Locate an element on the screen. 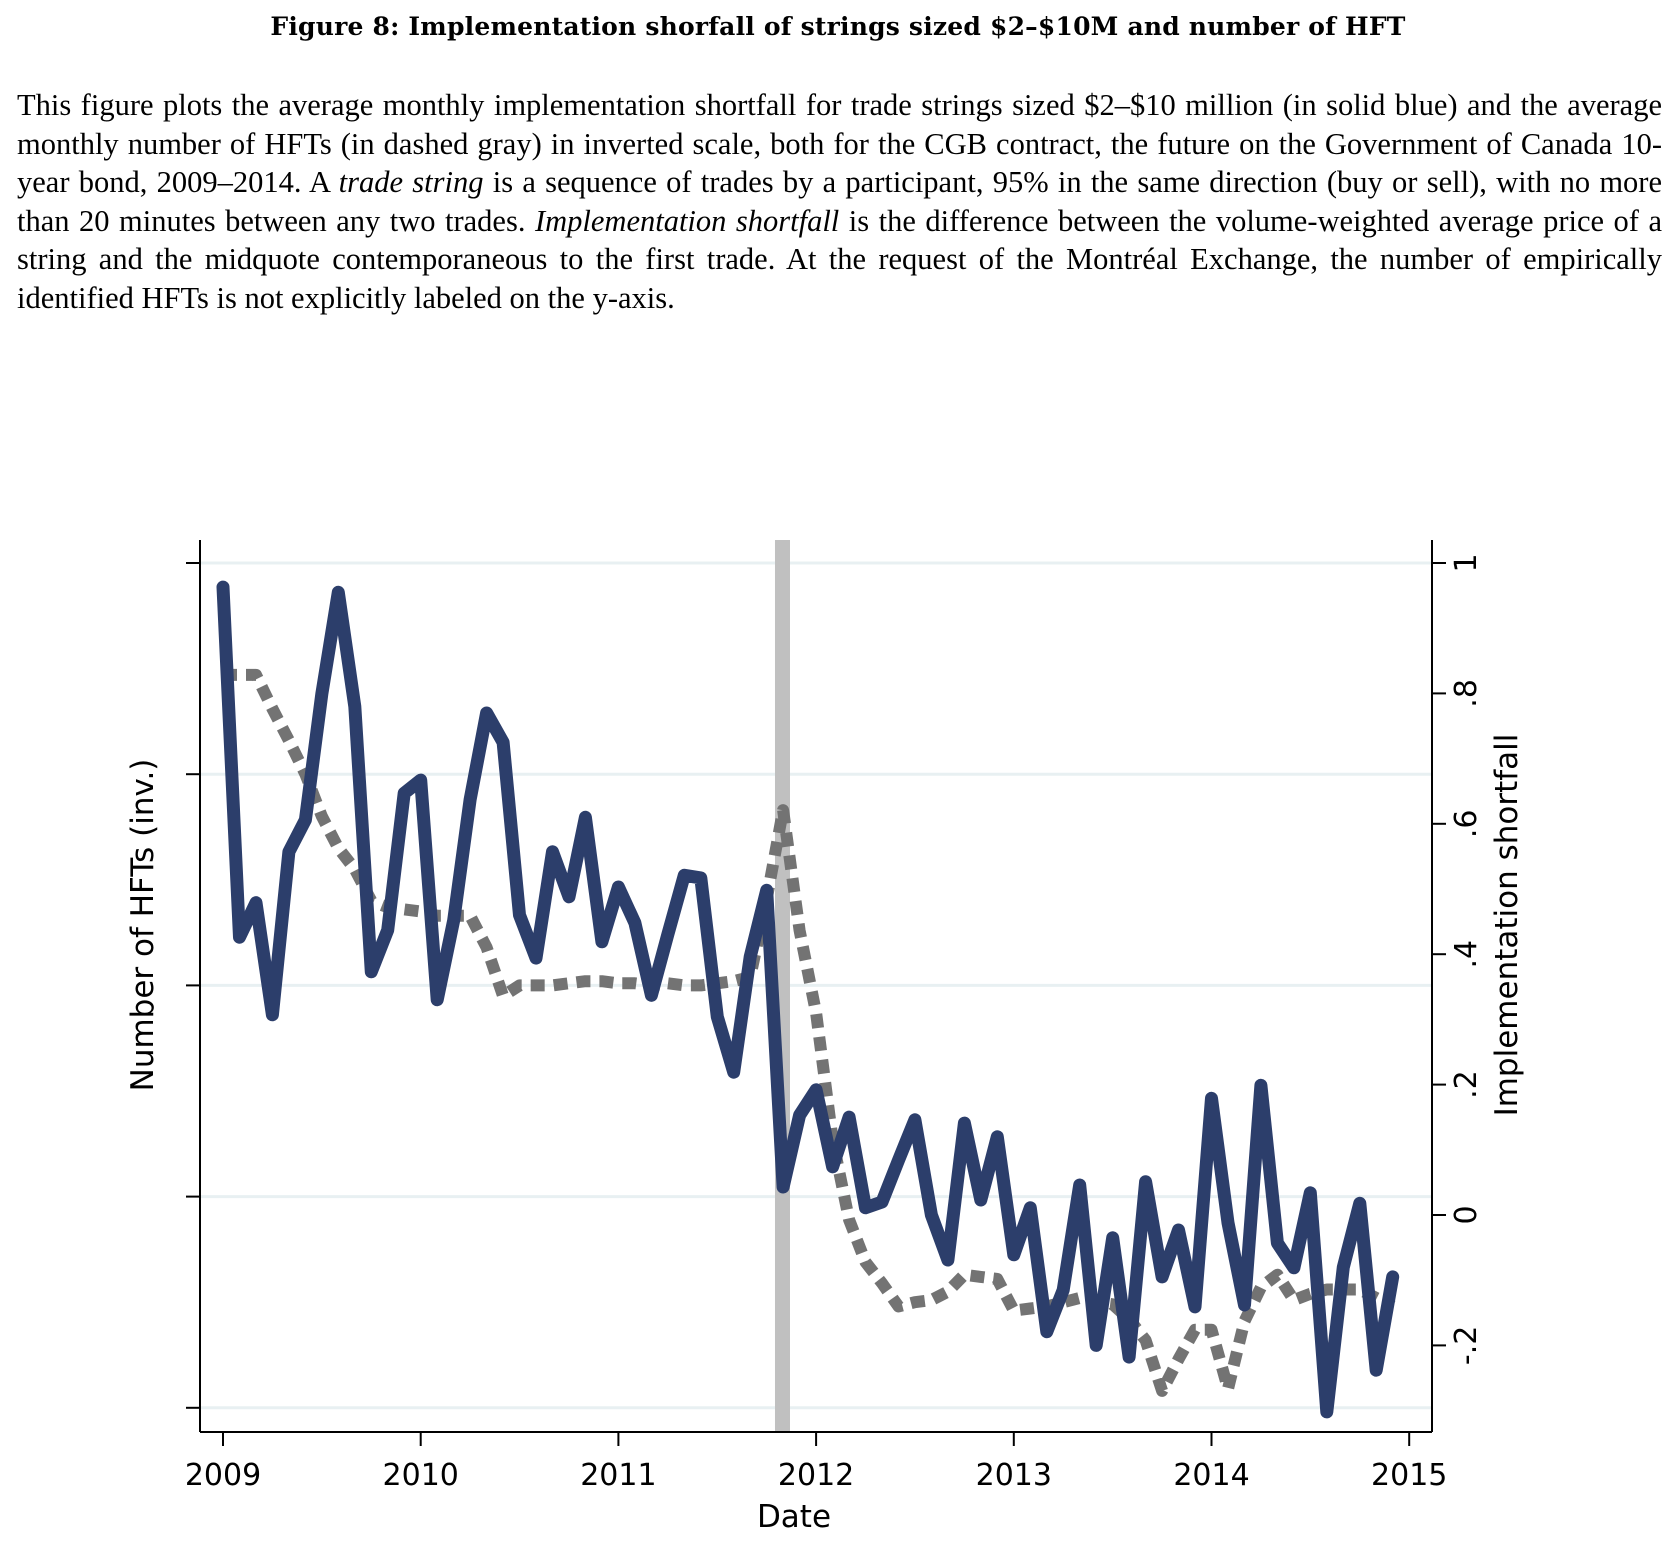  left-y-axis-title: Number of HFTs (inv.) is located at coordinates (143, 925).